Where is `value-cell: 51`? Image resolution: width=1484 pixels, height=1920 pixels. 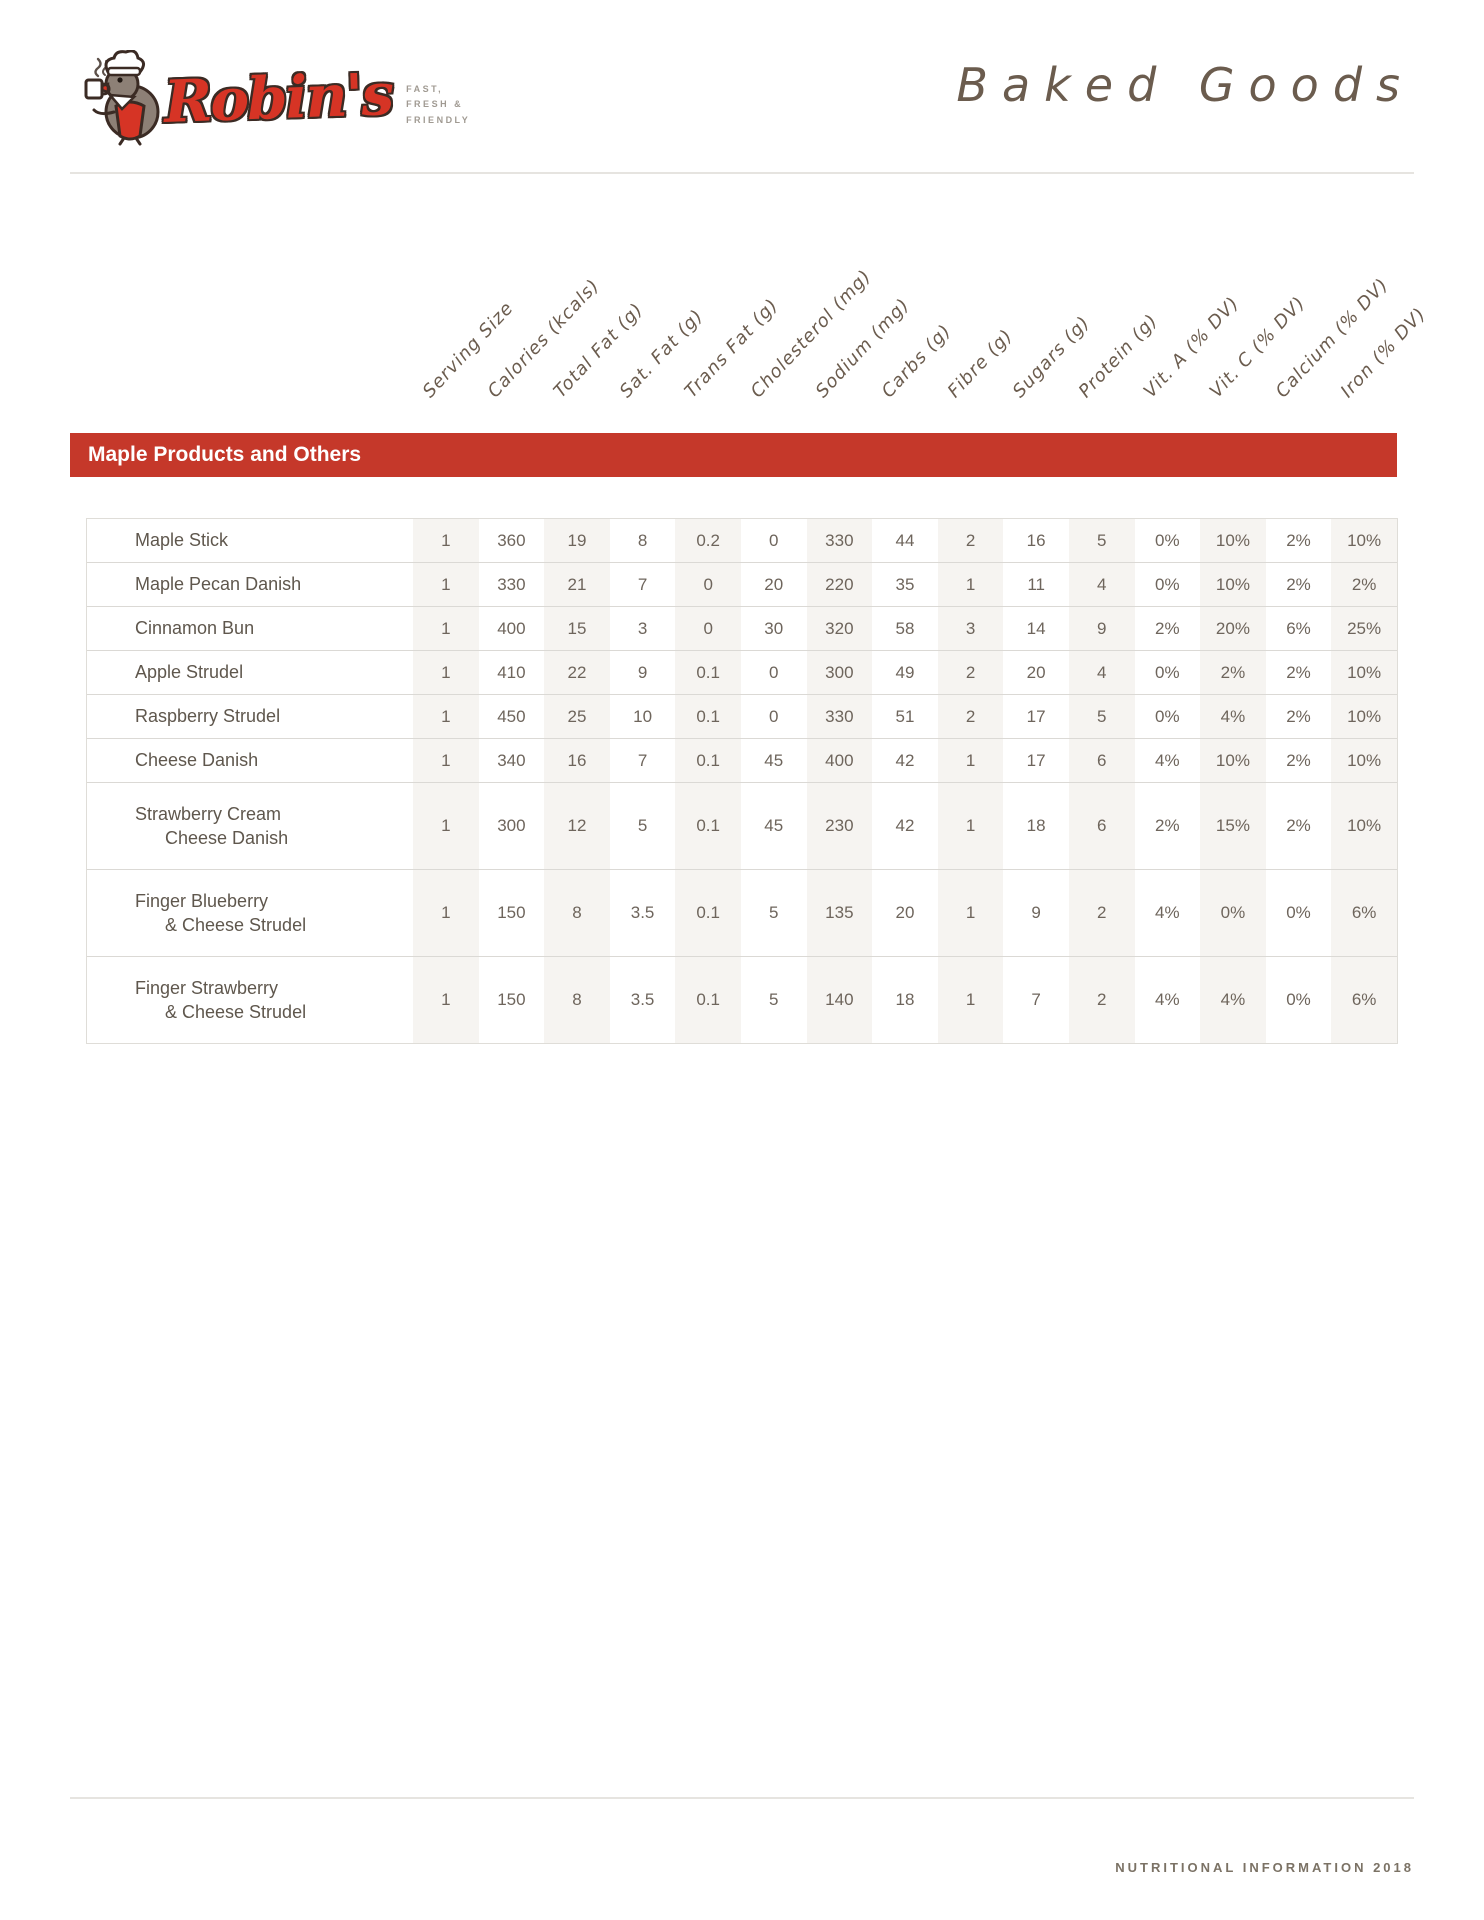
value-cell: 51 is located at coordinates (905, 716).